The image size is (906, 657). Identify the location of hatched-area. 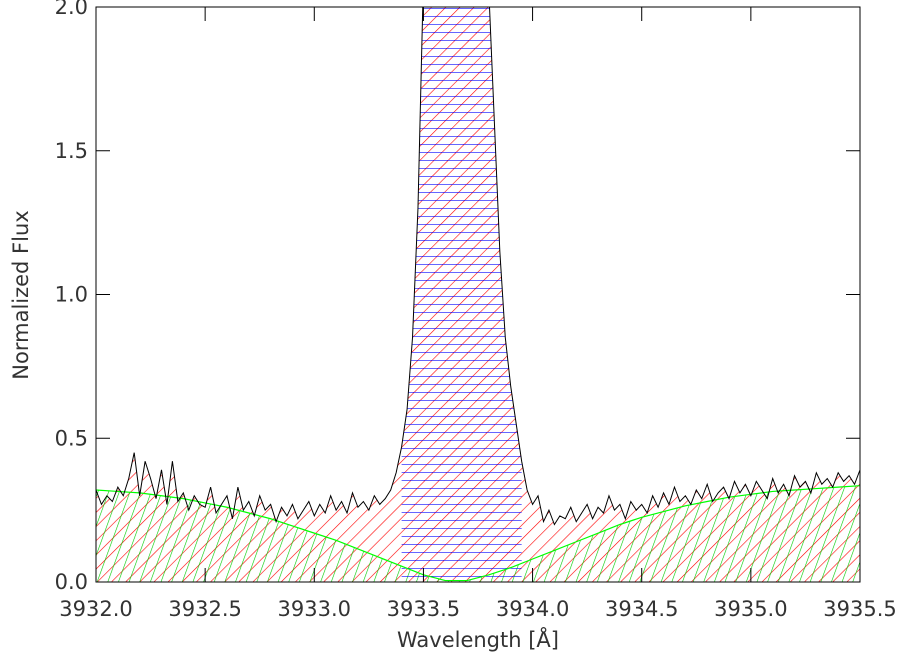
(478, 533).